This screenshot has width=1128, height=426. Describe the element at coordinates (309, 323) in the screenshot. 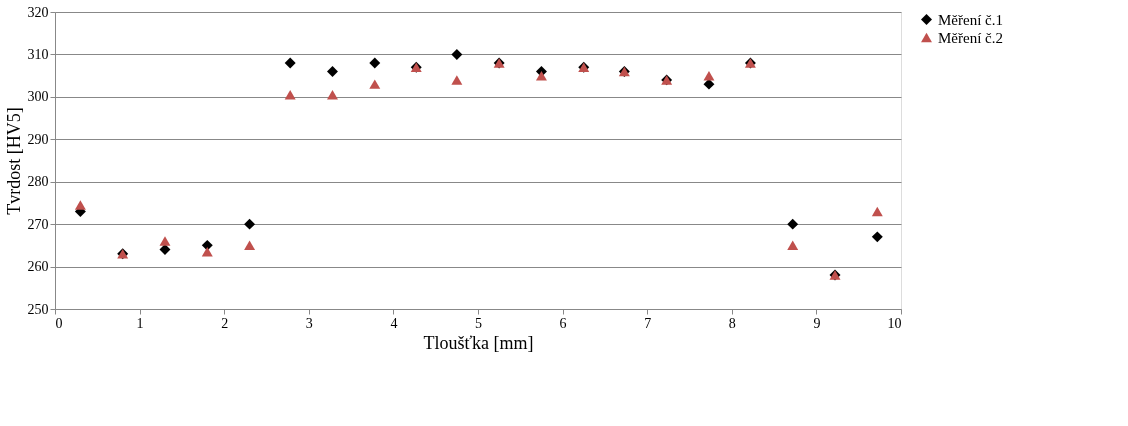

I see `x-tick-label: 3` at that location.